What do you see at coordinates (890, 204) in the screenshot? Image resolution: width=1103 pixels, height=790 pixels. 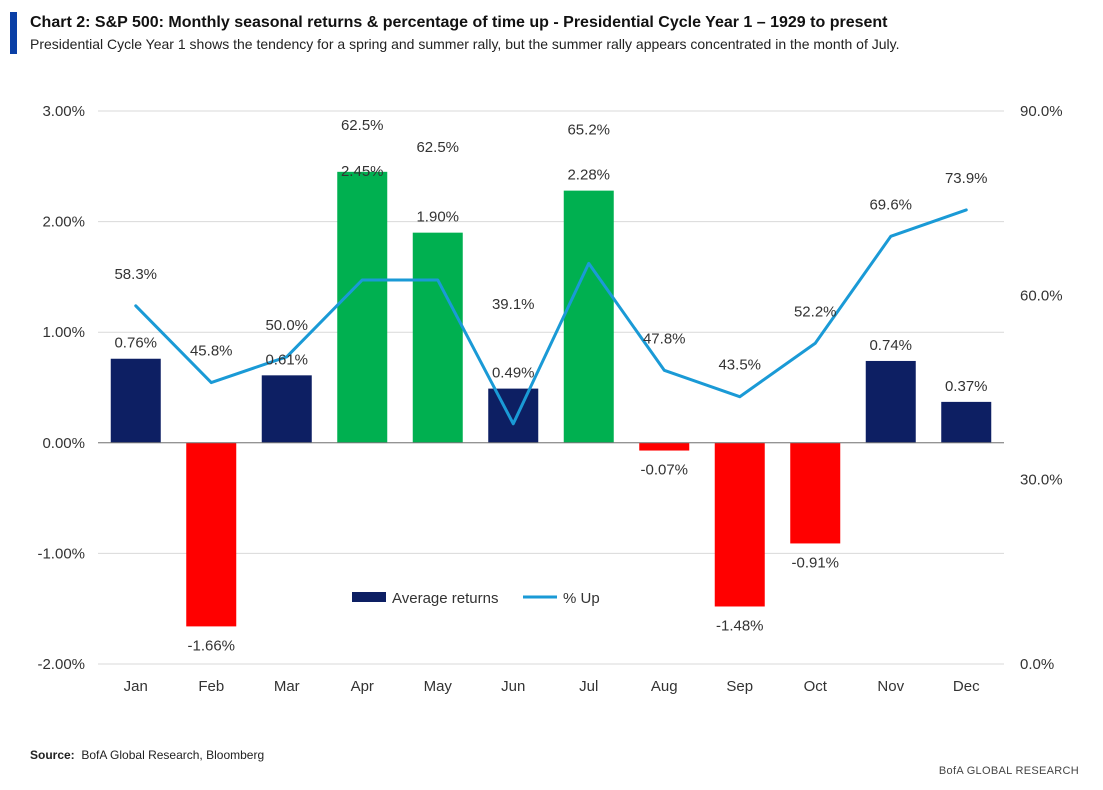 I see `line-value-label: 69.6%` at bounding box center [890, 204].